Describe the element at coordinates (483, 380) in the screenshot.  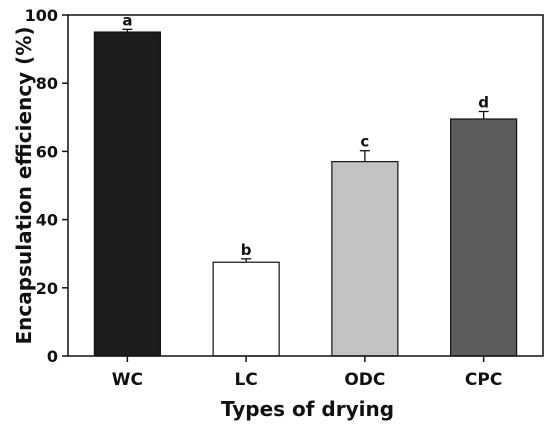
I see `x-tick-label: CPC` at that location.